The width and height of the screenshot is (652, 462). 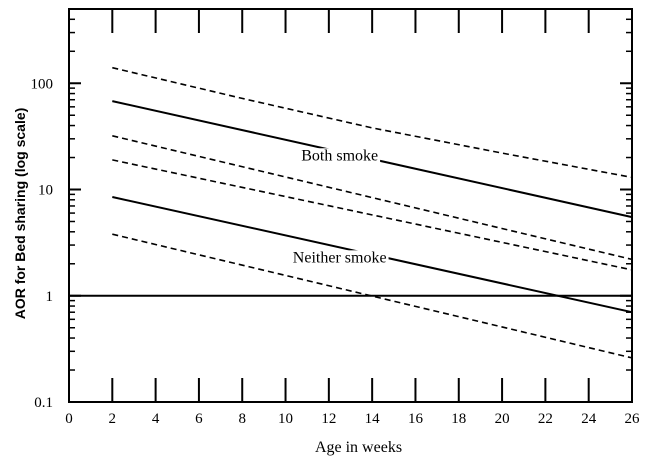 What do you see at coordinates (458, 419) in the screenshot?
I see `x-tick-label: 18` at bounding box center [458, 419].